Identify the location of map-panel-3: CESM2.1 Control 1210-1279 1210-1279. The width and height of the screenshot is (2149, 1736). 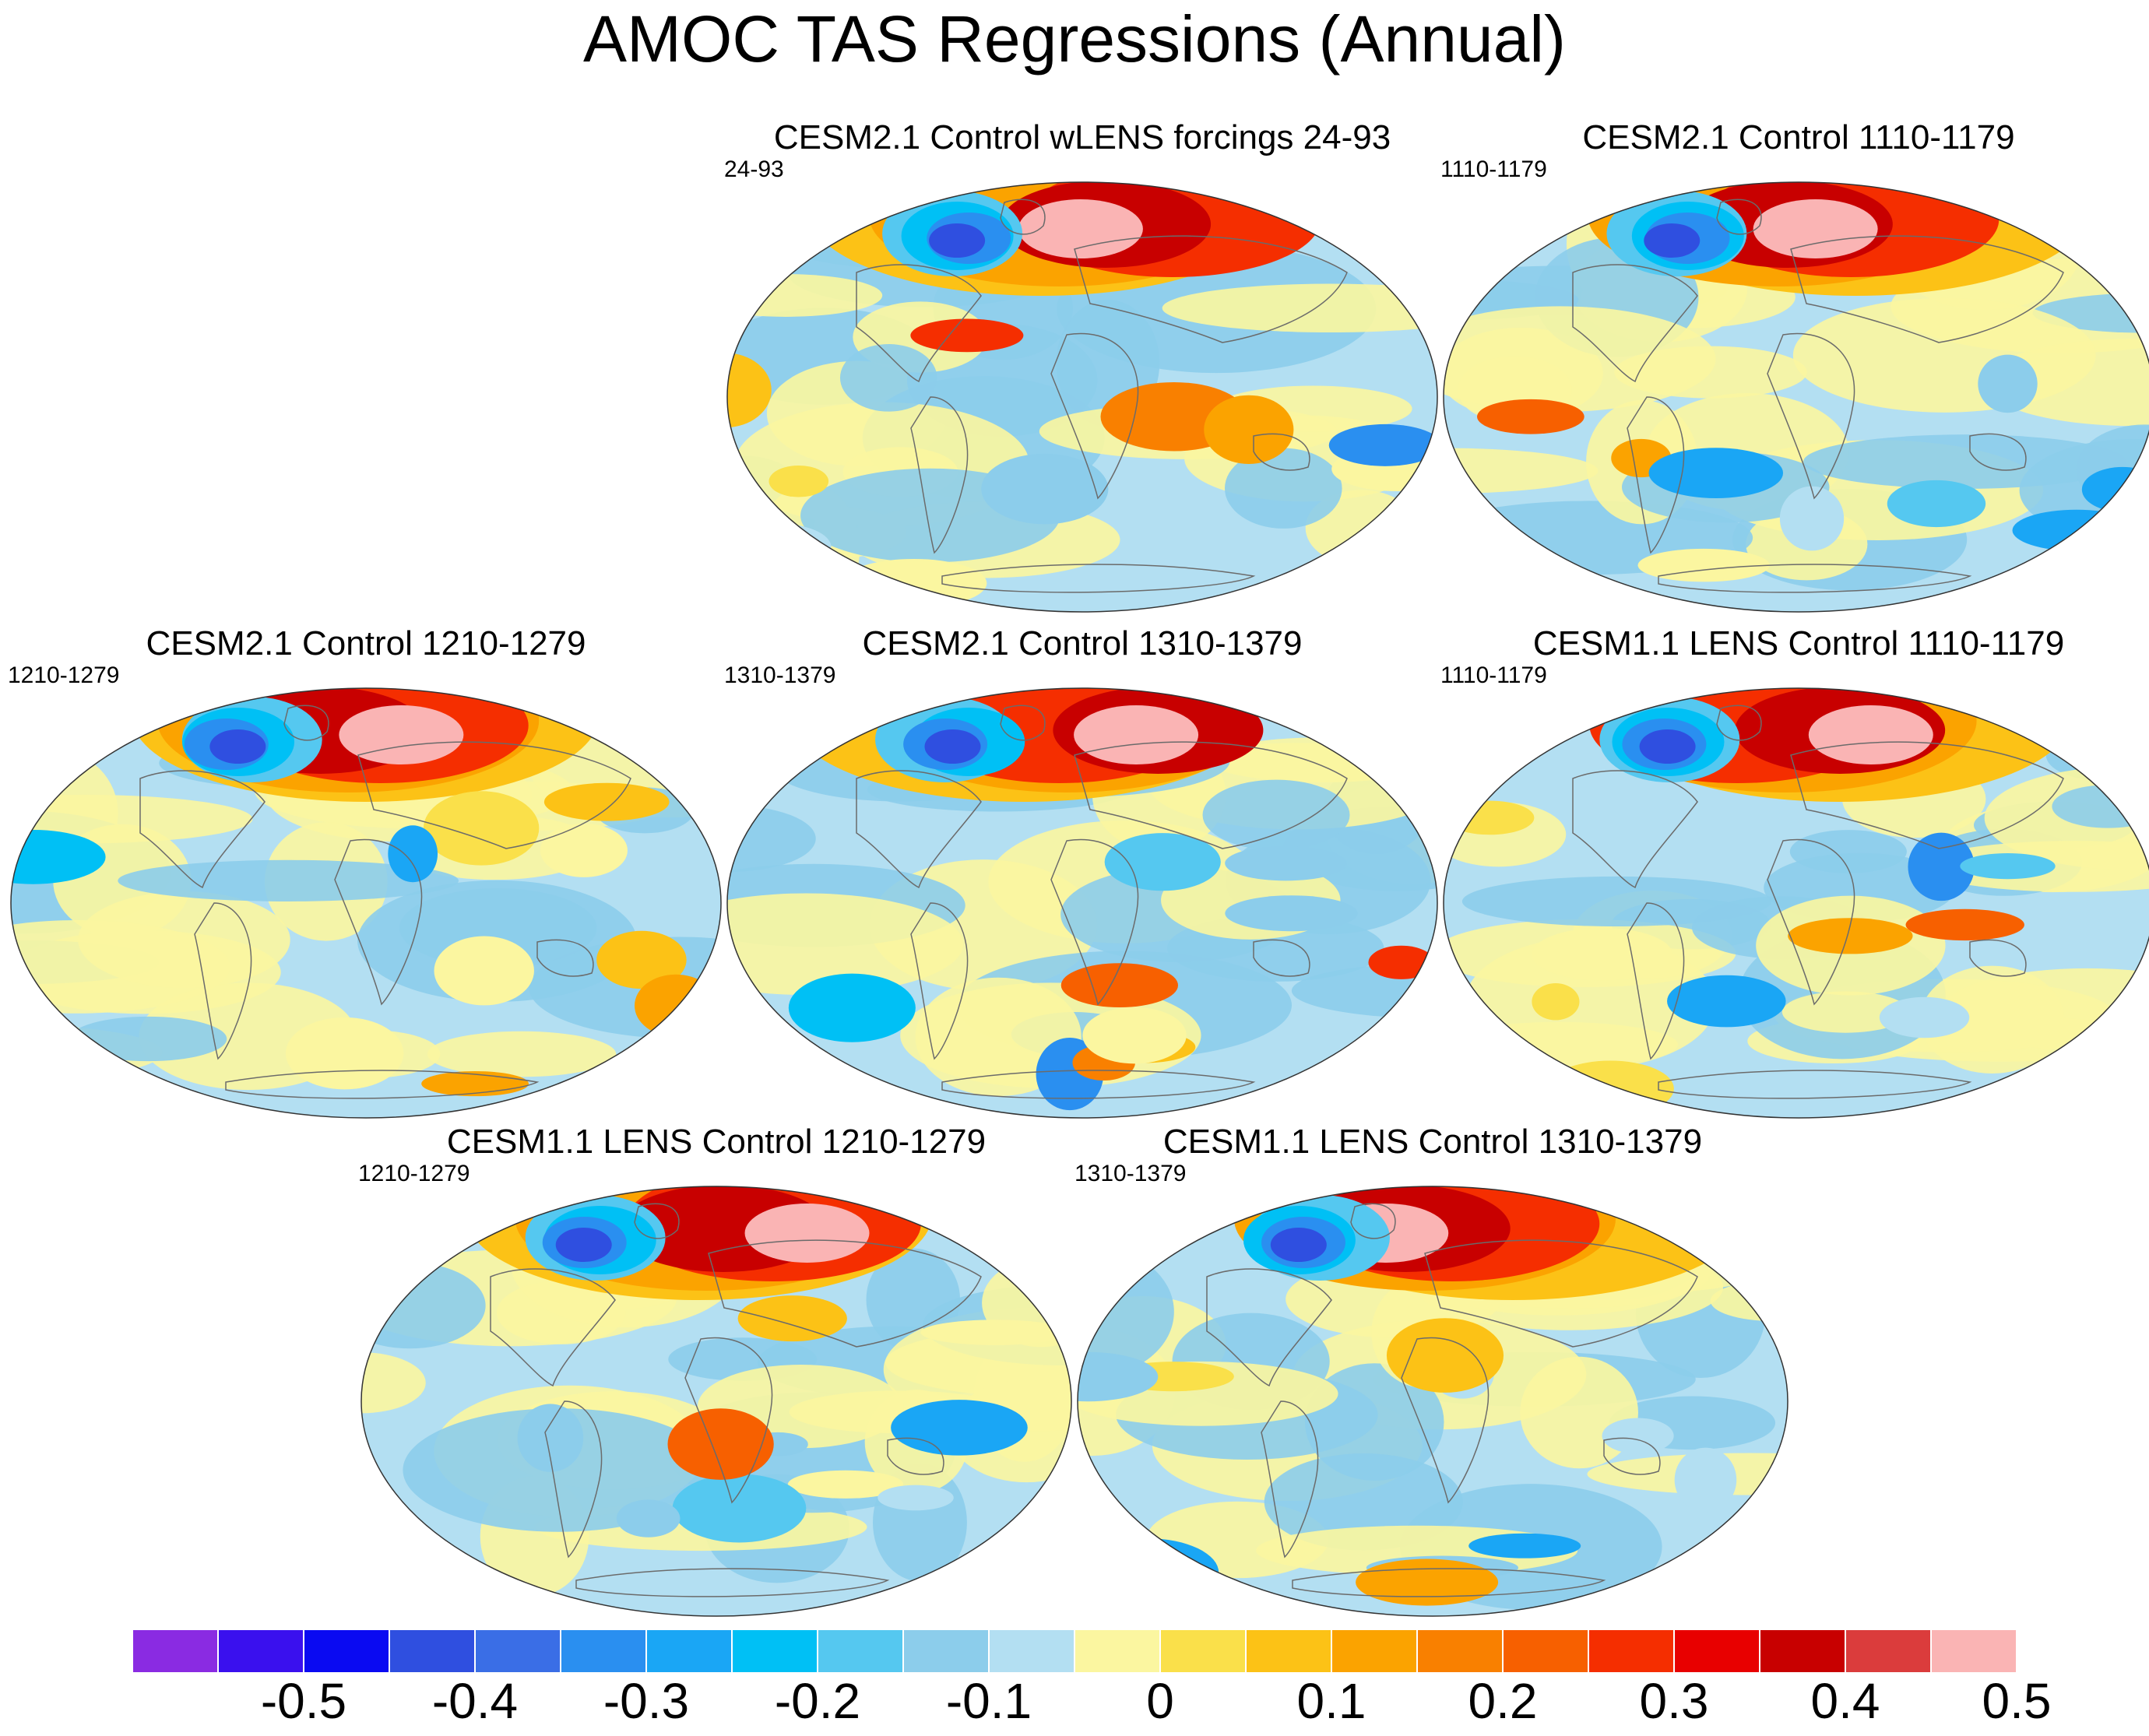
(366, 874).